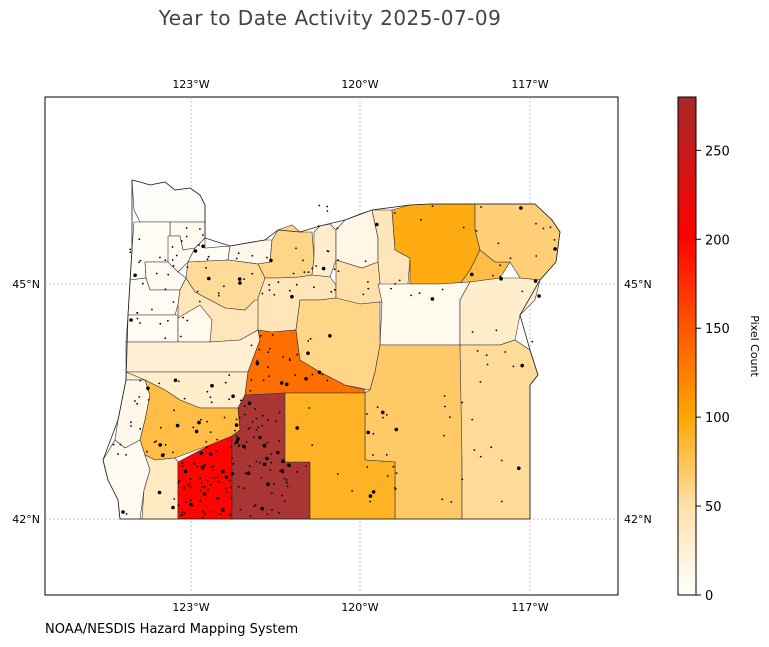 Image resolution: width=769 pixels, height=647 pixels. Describe the element at coordinates (709, 596) in the screenshot. I see `colorbar-tick-label: 0` at that location.